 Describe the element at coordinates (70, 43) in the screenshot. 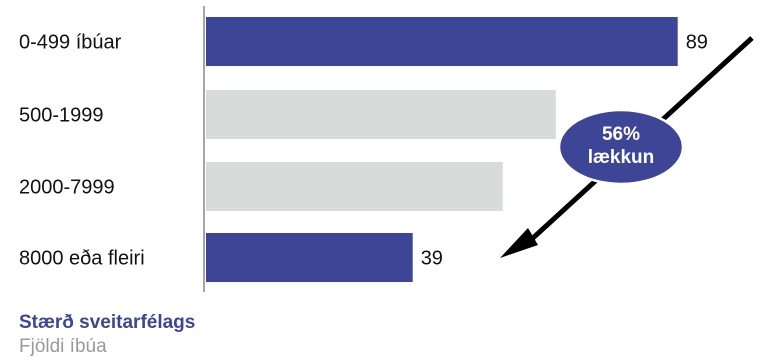

I see `category-label: 0-499 íbúar` at that location.